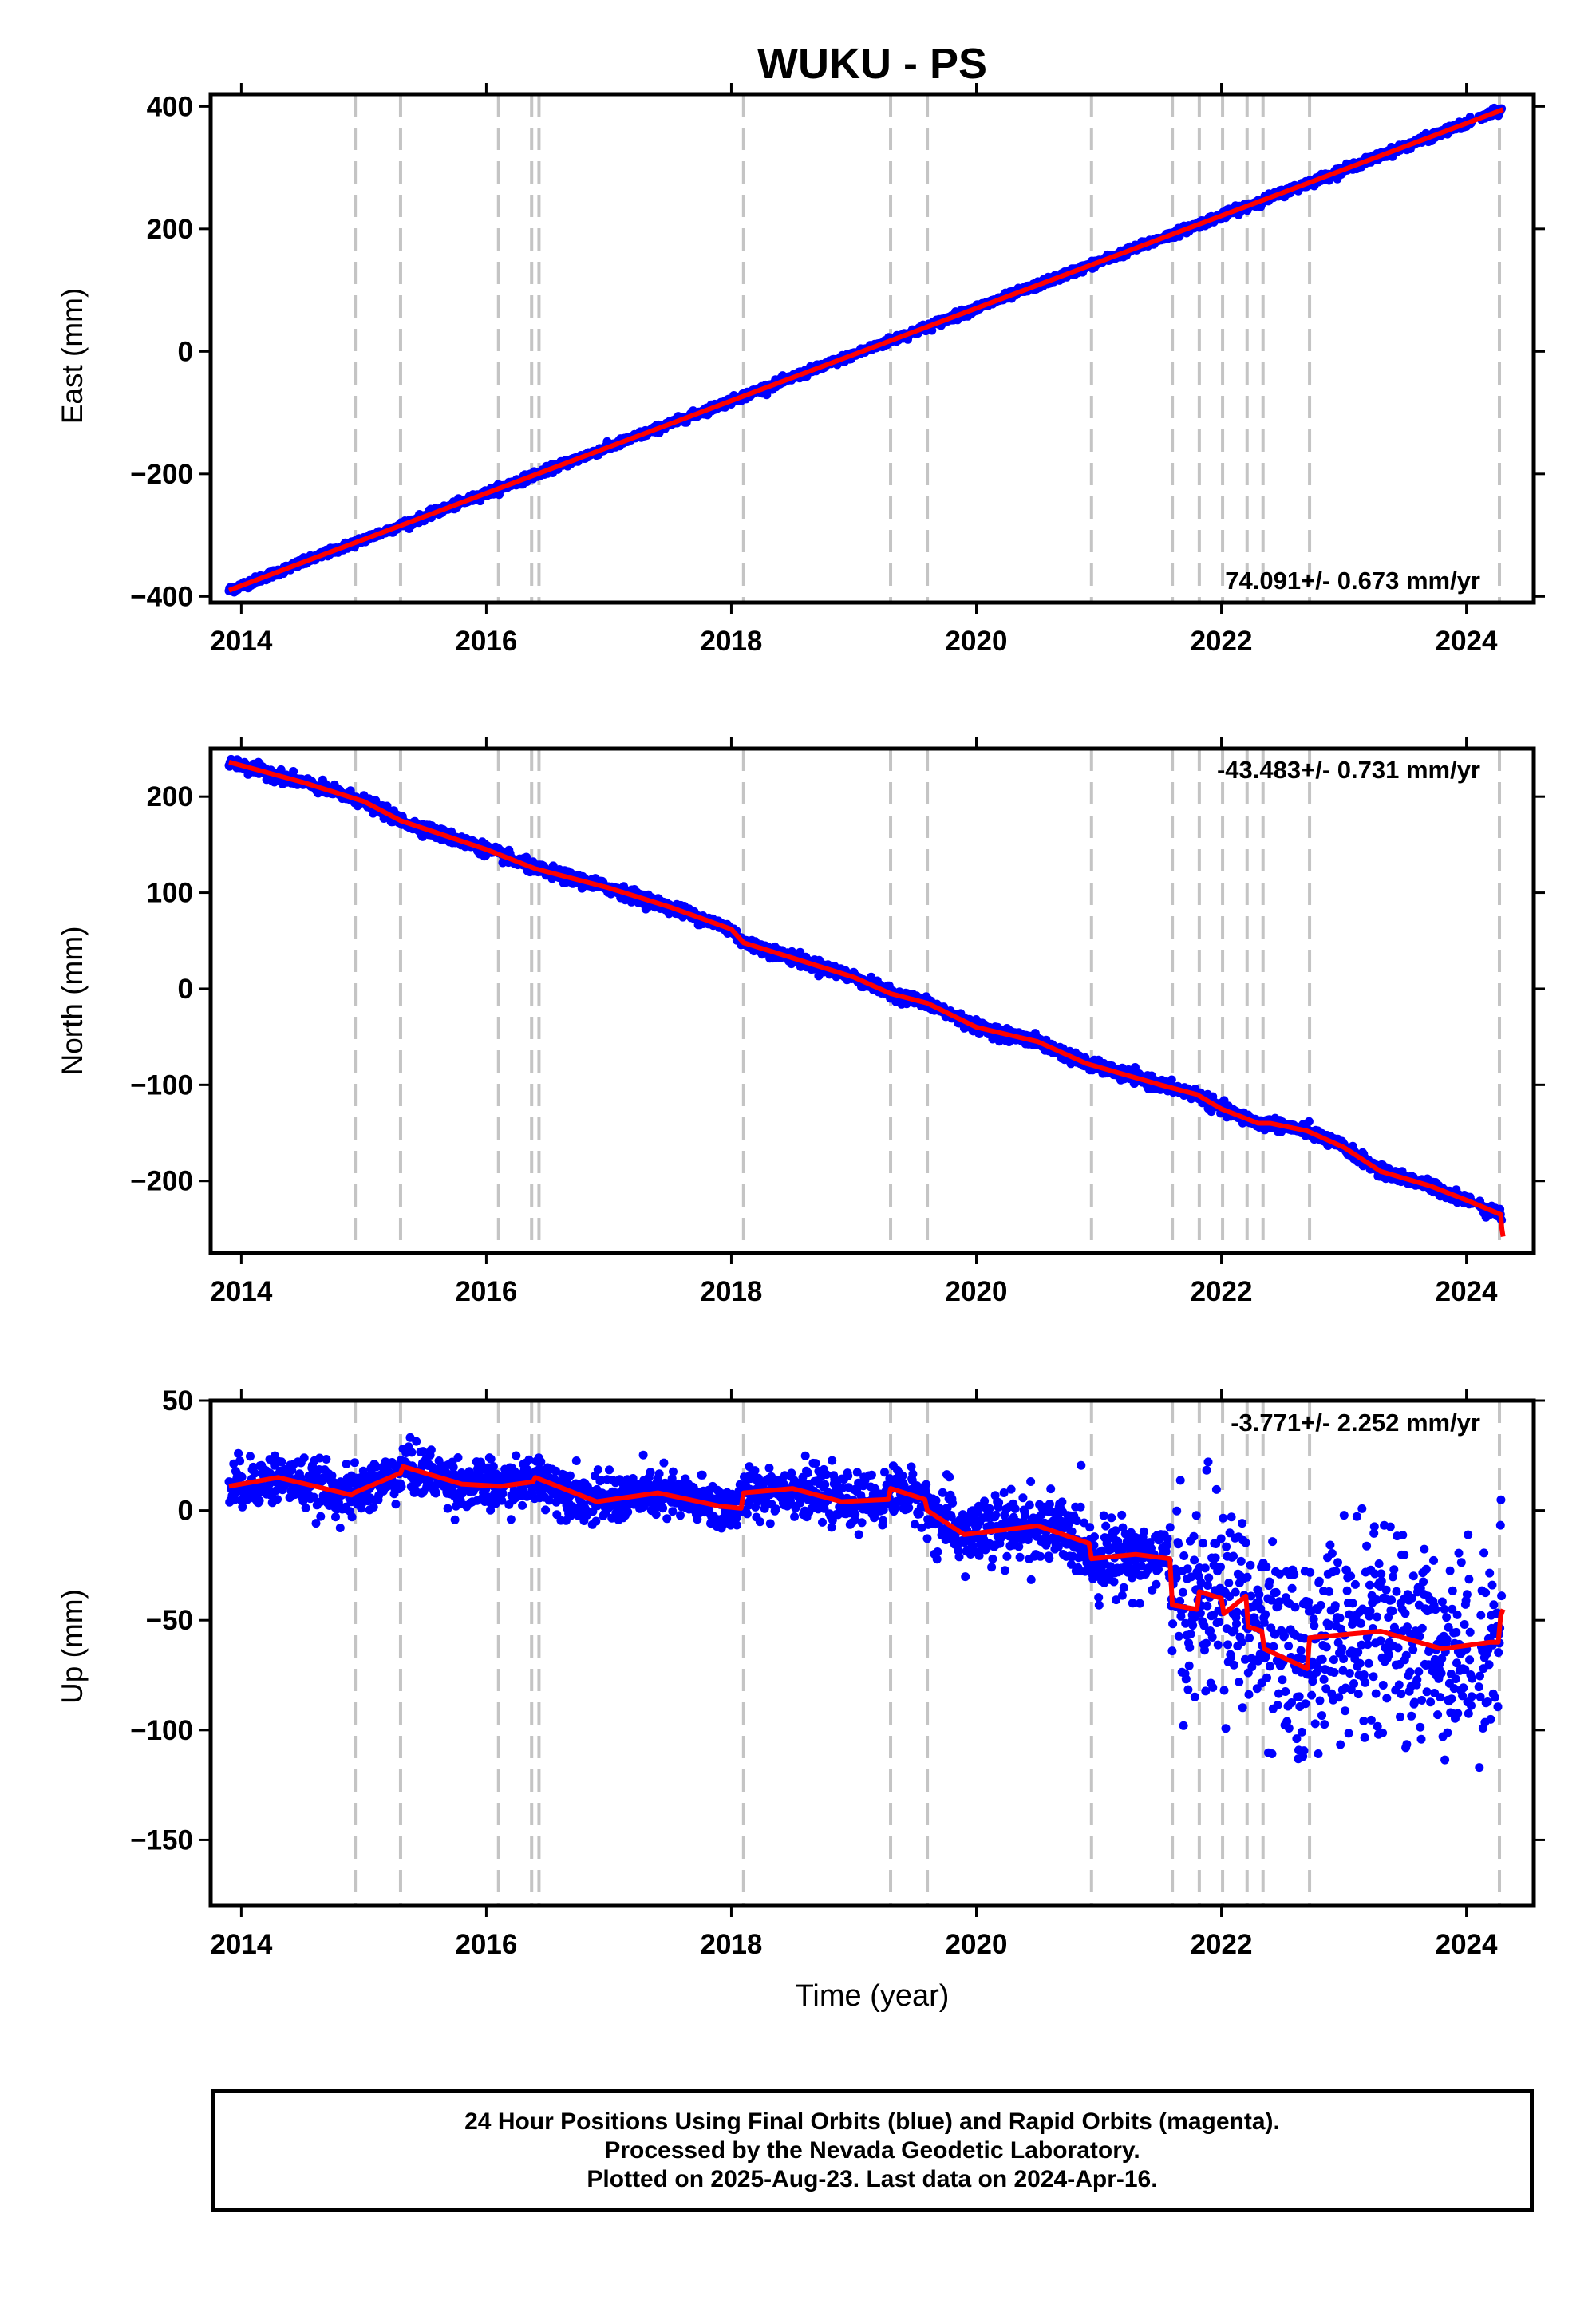 The image size is (1596, 2316). I want to click on east-y-tick-label: −400, so click(161, 596).